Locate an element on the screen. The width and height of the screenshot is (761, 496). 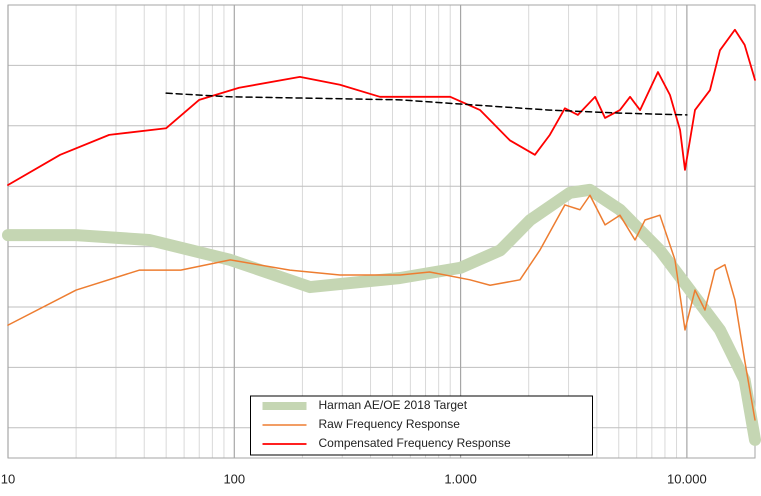
legend-box is located at coordinates (421, 425).